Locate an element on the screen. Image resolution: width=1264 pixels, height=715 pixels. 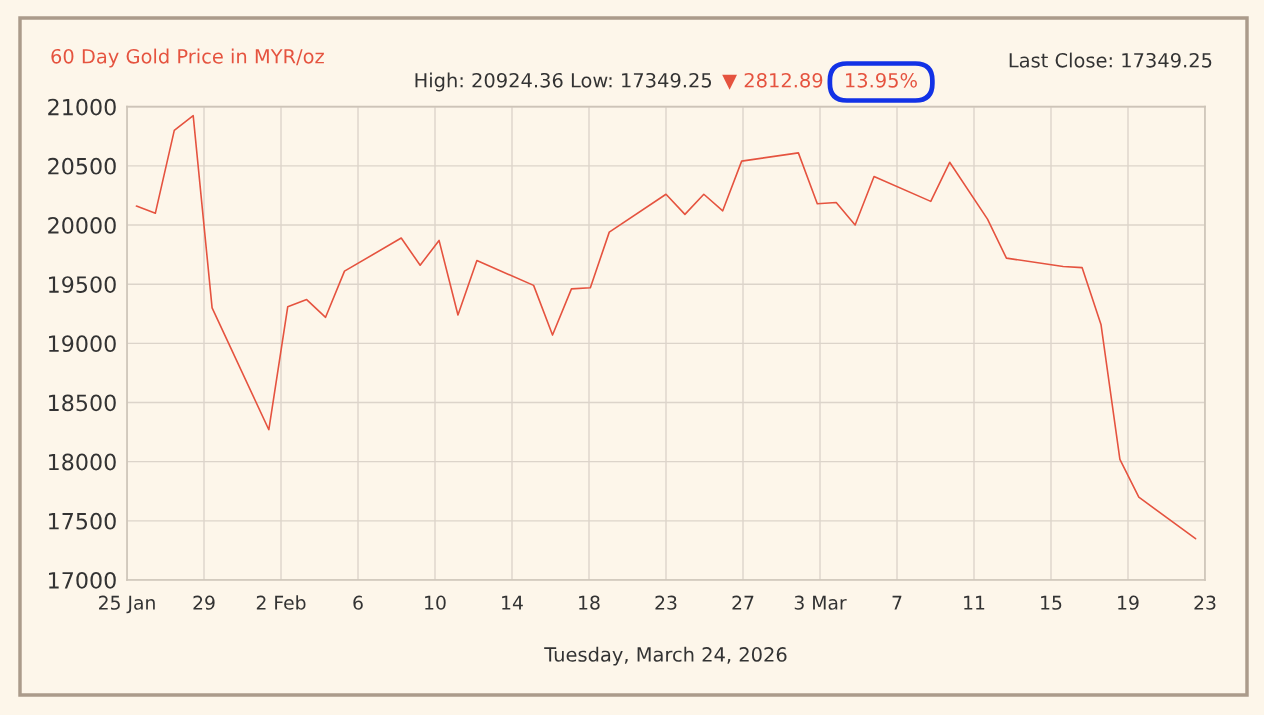
text: 13.95% is located at coordinates (881, 80).